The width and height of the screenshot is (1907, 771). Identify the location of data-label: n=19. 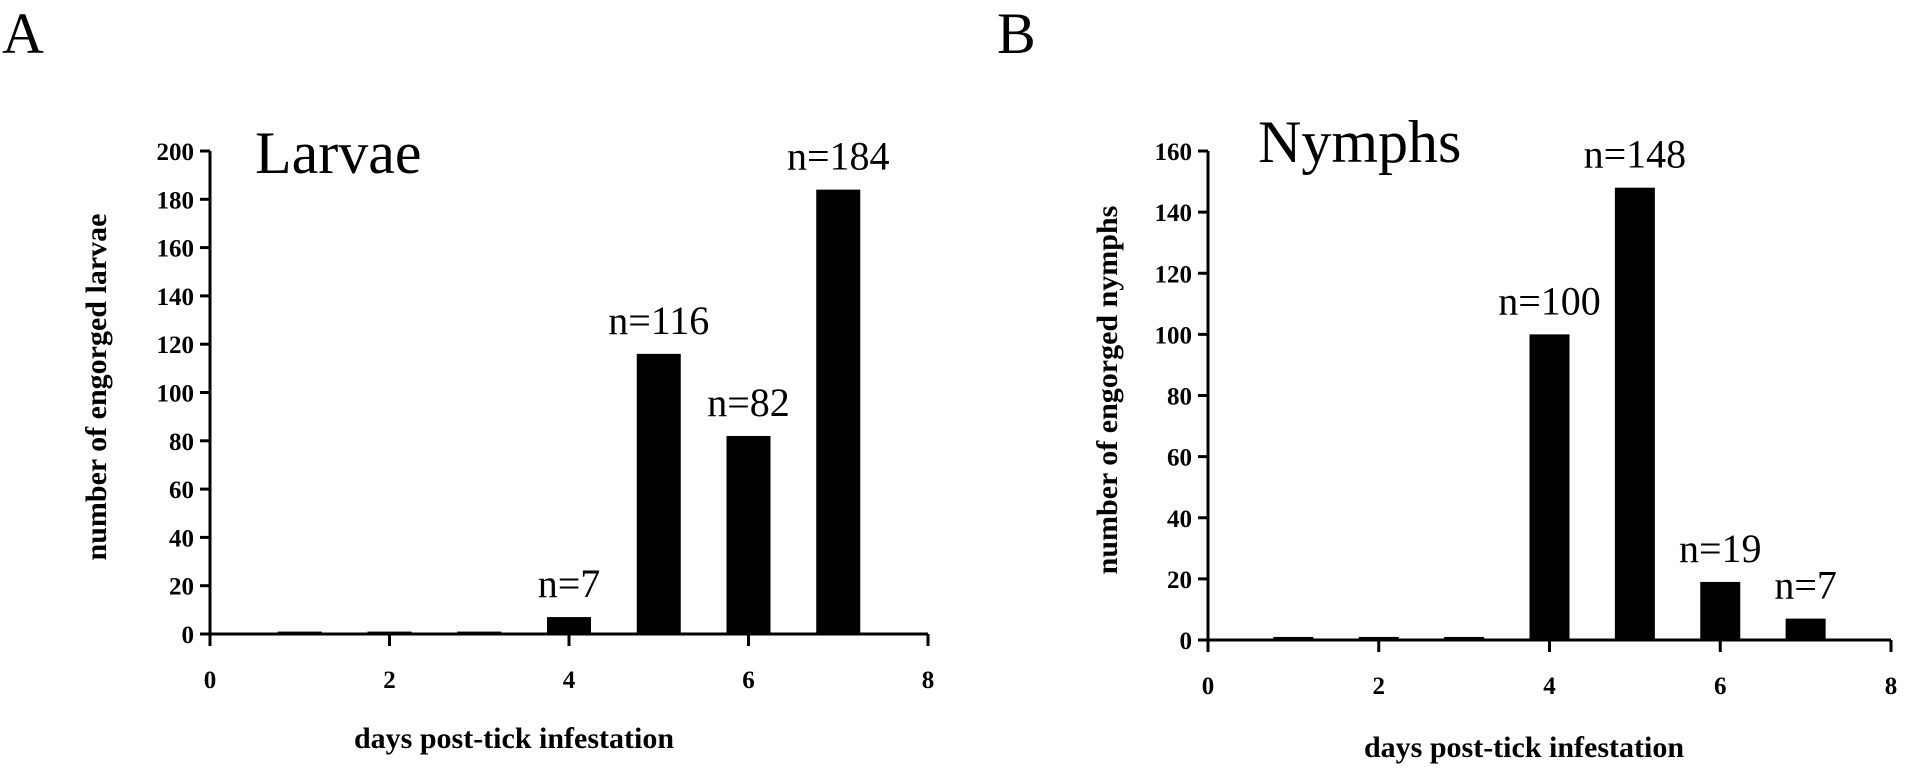
(1720, 548).